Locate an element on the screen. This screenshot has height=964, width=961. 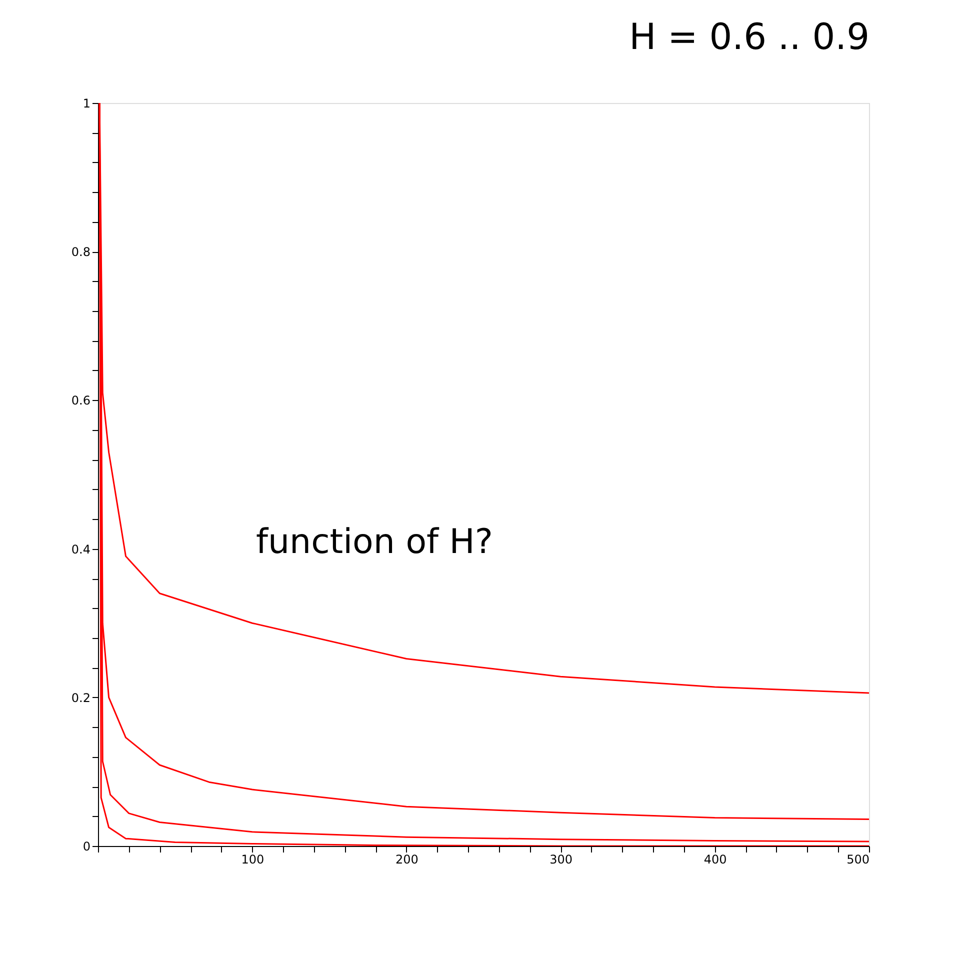
y-tick-label: 0 is located at coordinates (86, 847).